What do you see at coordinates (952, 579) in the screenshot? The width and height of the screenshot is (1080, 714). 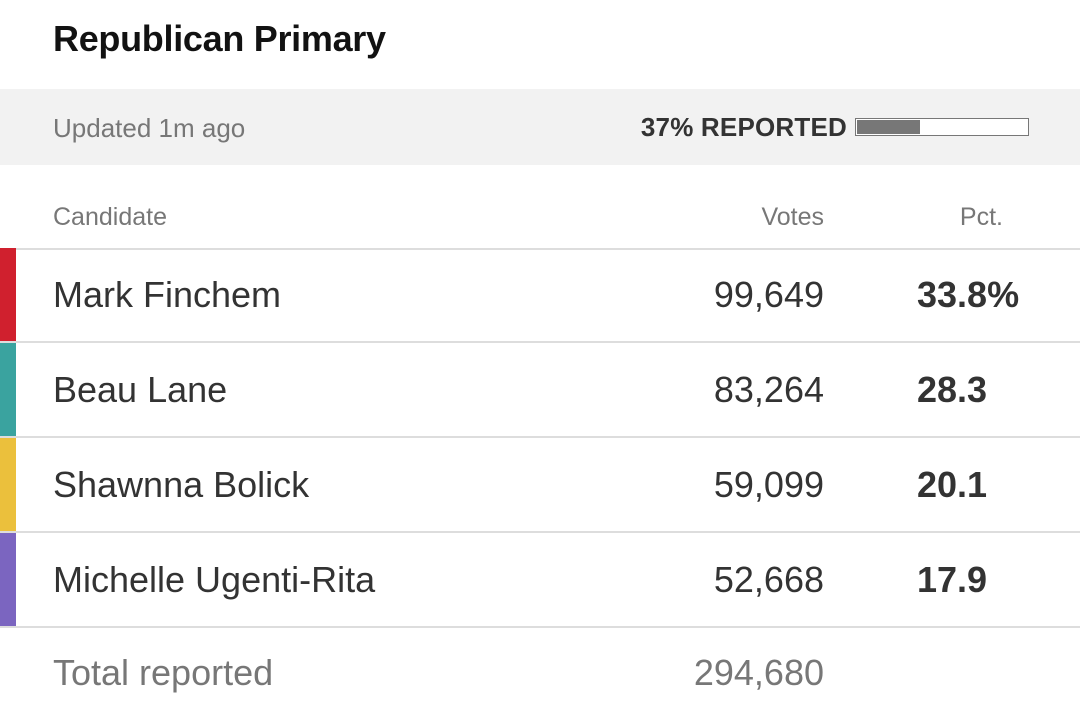 I see `candidate-pct: 17.9` at bounding box center [952, 579].